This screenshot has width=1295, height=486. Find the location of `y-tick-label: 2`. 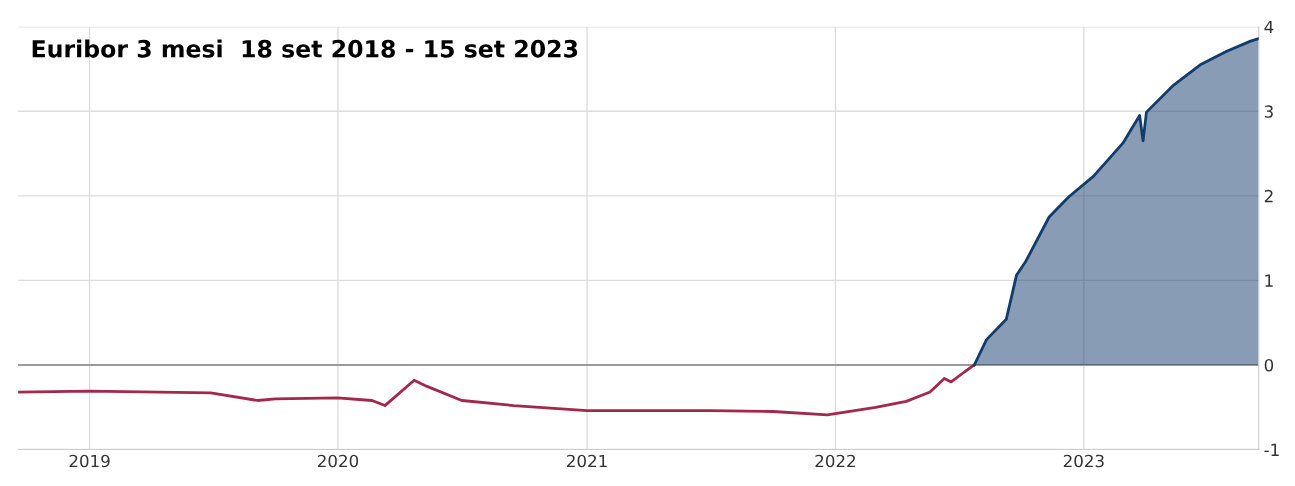

y-tick-label: 2 is located at coordinates (1268, 196).